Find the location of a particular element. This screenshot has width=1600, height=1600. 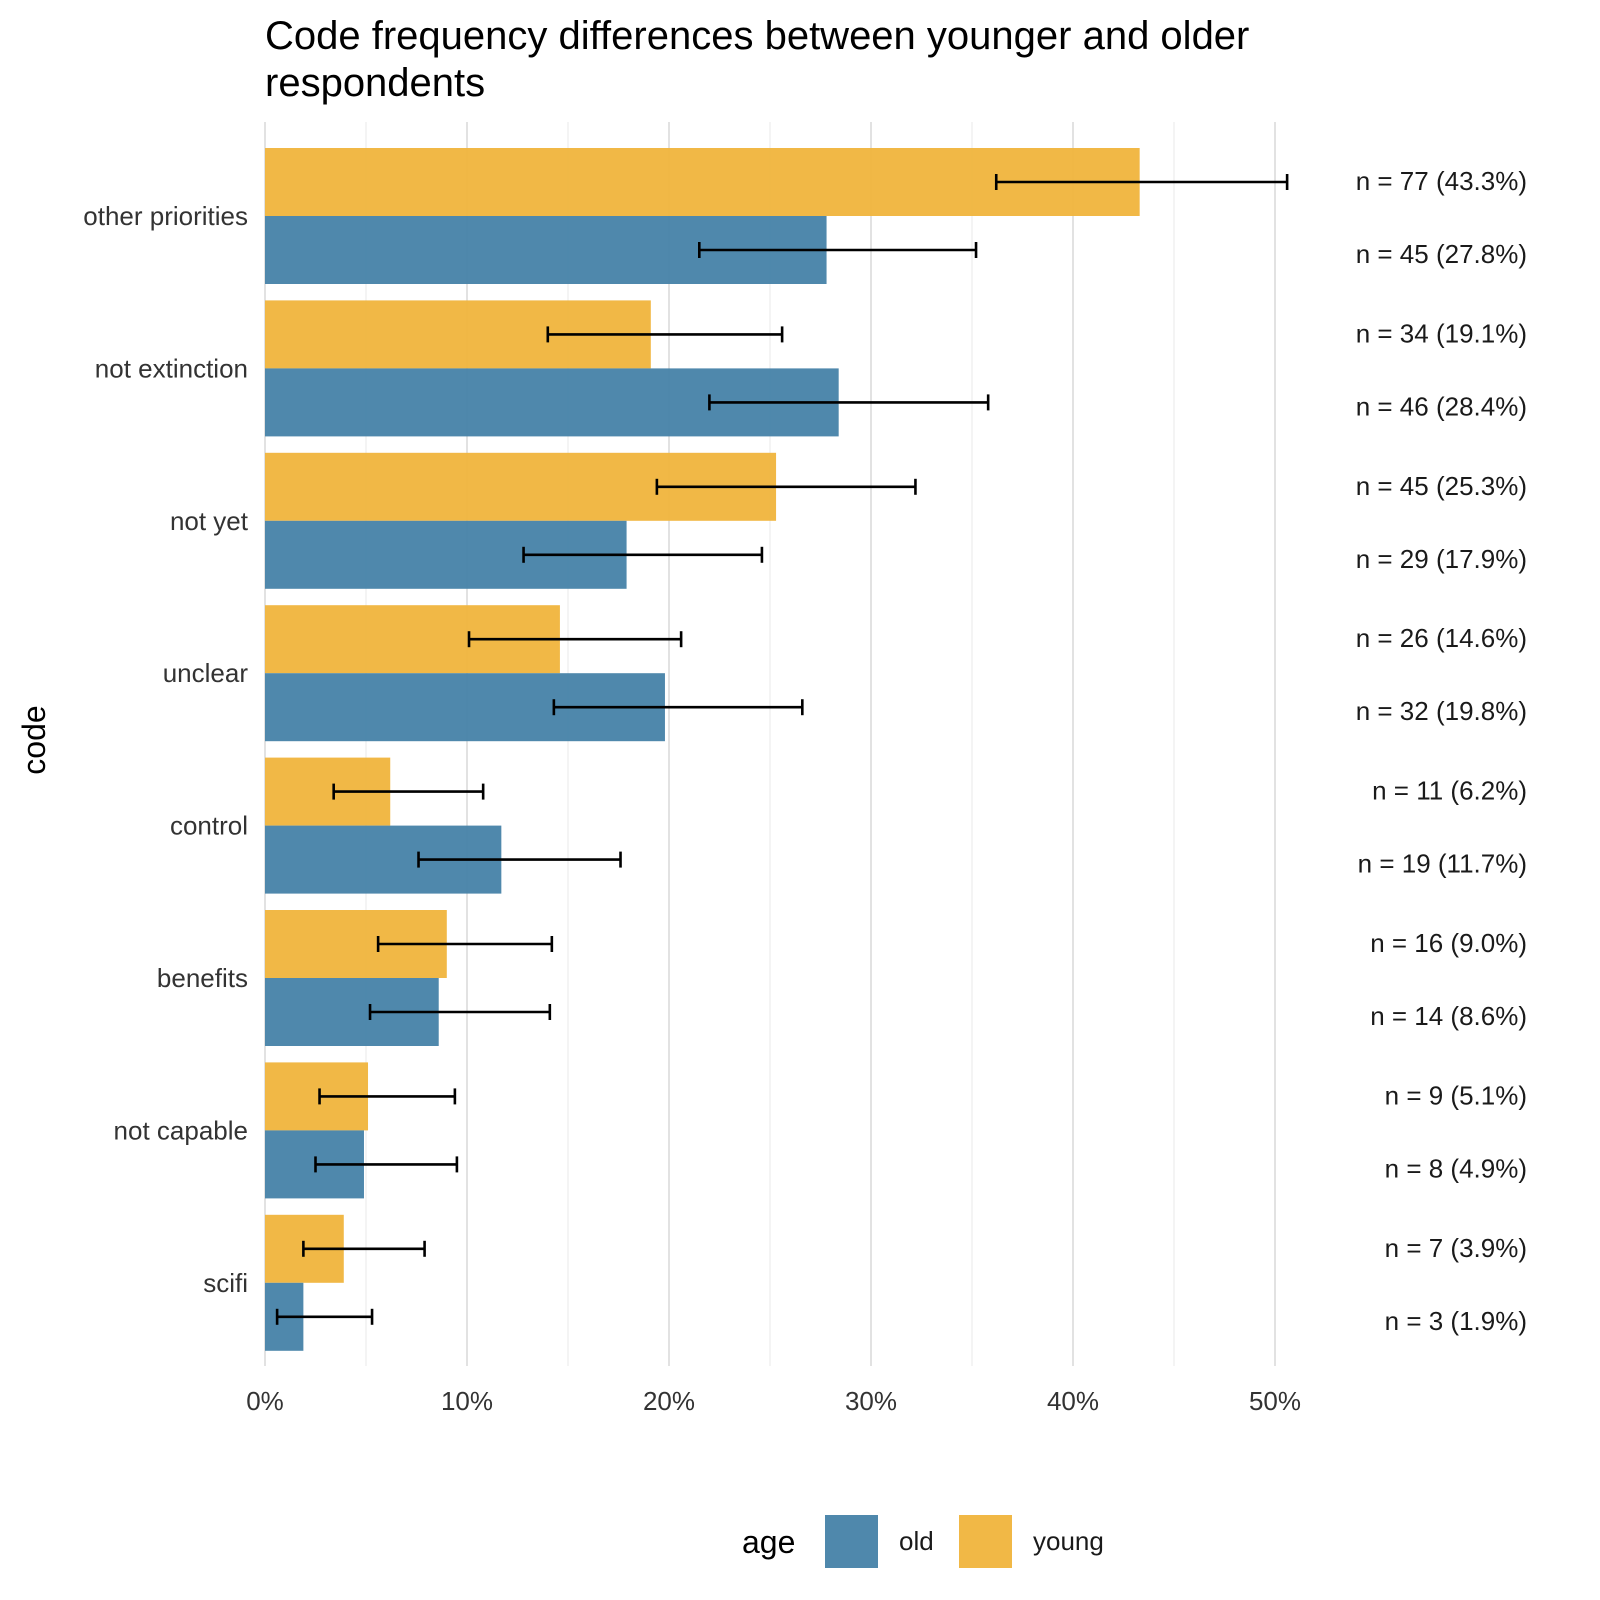

category-label: other priorities is located at coordinates (165, 216).